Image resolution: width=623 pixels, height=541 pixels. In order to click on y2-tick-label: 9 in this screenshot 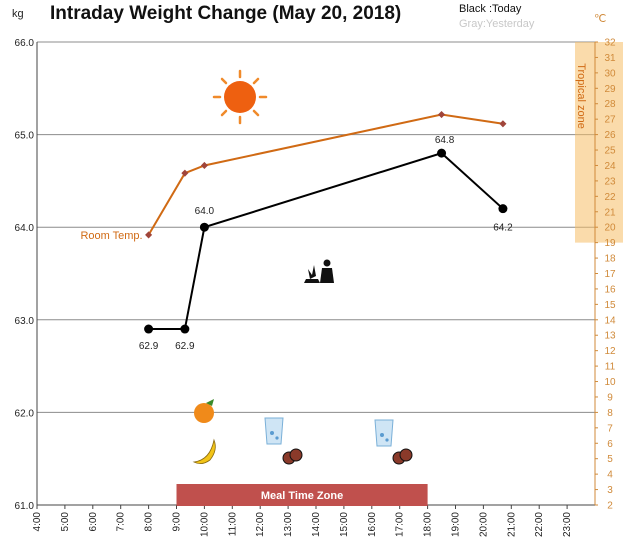, I will do `click(610, 397)`.